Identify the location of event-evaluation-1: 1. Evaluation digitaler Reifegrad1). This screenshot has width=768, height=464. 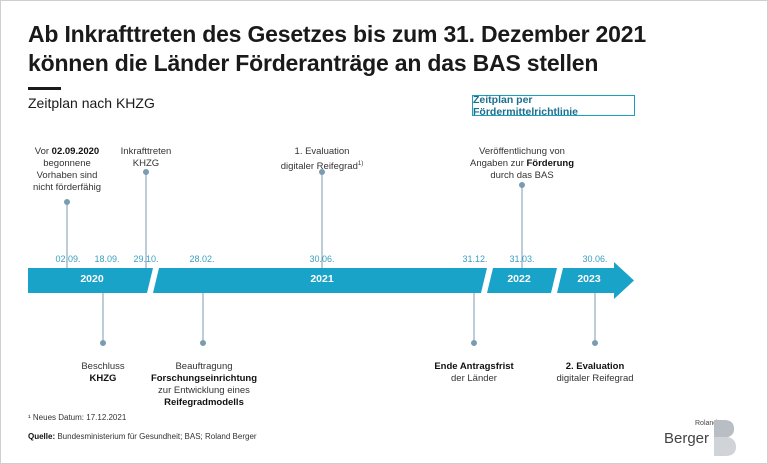
(322, 159).